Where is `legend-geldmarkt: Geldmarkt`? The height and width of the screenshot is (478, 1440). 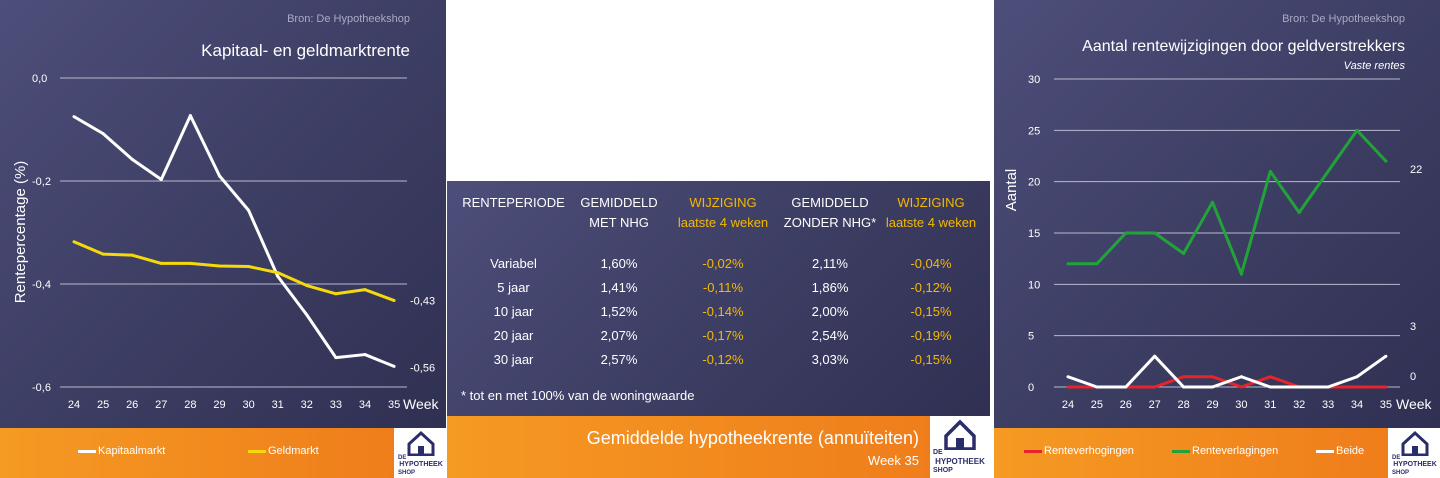
legend-geldmarkt: Geldmarkt is located at coordinates (283, 451).